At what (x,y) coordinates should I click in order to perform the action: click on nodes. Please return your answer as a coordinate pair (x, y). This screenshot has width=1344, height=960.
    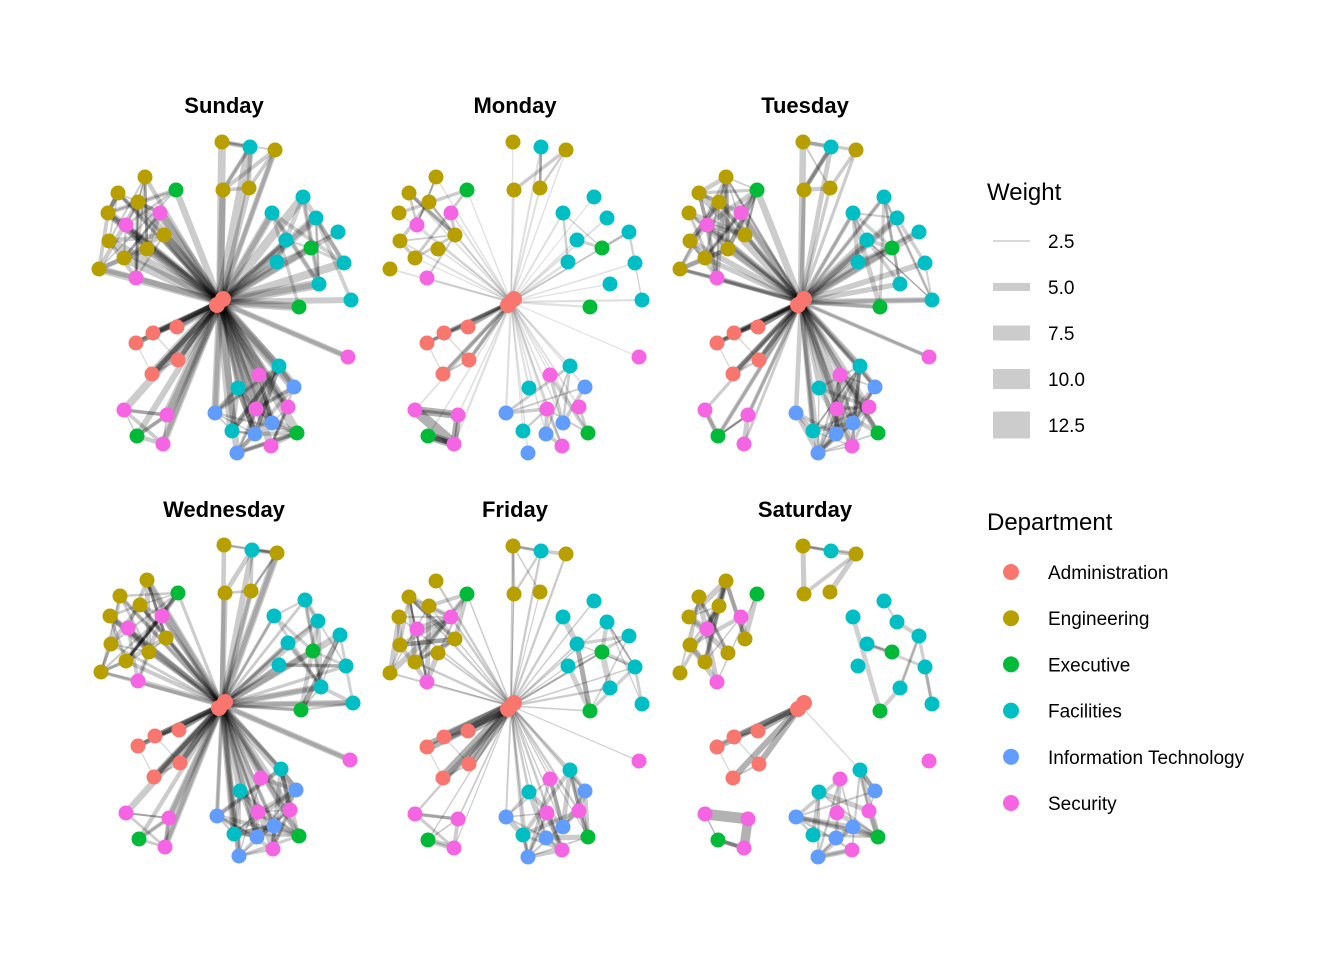
    Looking at the image, I should click on (227, 700).